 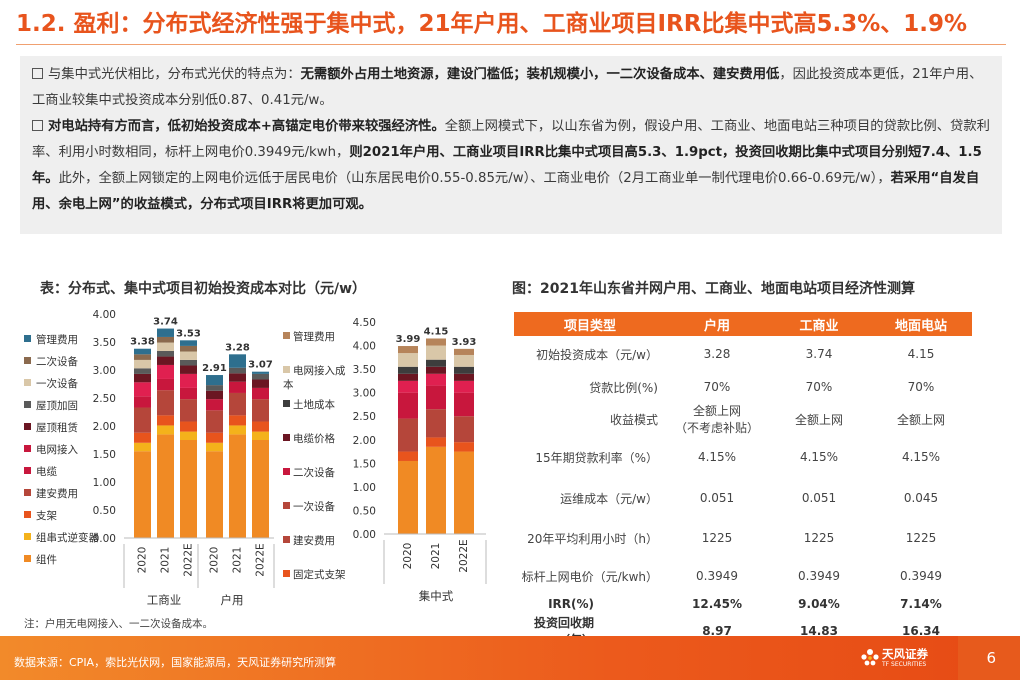 What do you see at coordinates (717, 631) in the screenshot?
I see `table-cell: 8.97` at bounding box center [717, 631].